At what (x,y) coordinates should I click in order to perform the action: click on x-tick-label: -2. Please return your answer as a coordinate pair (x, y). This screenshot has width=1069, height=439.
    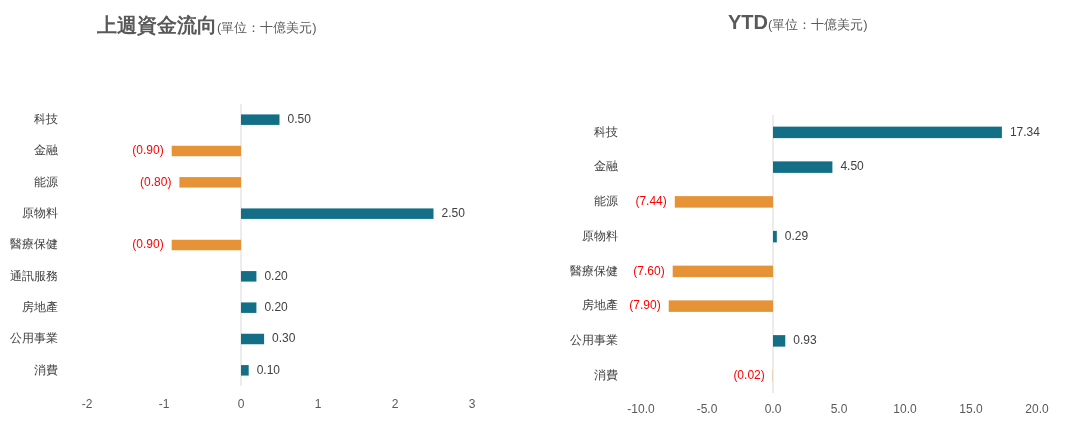
    Looking at the image, I should click on (87, 404).